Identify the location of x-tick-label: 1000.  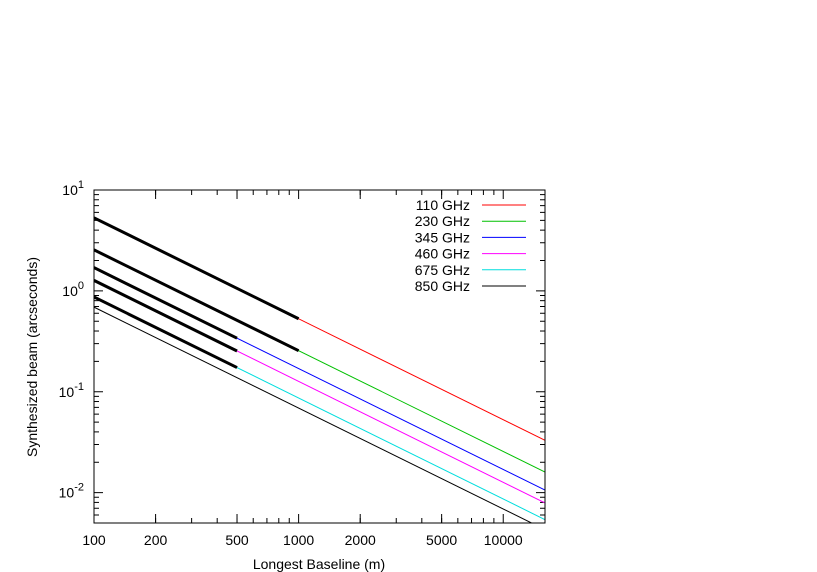
(298, 540).